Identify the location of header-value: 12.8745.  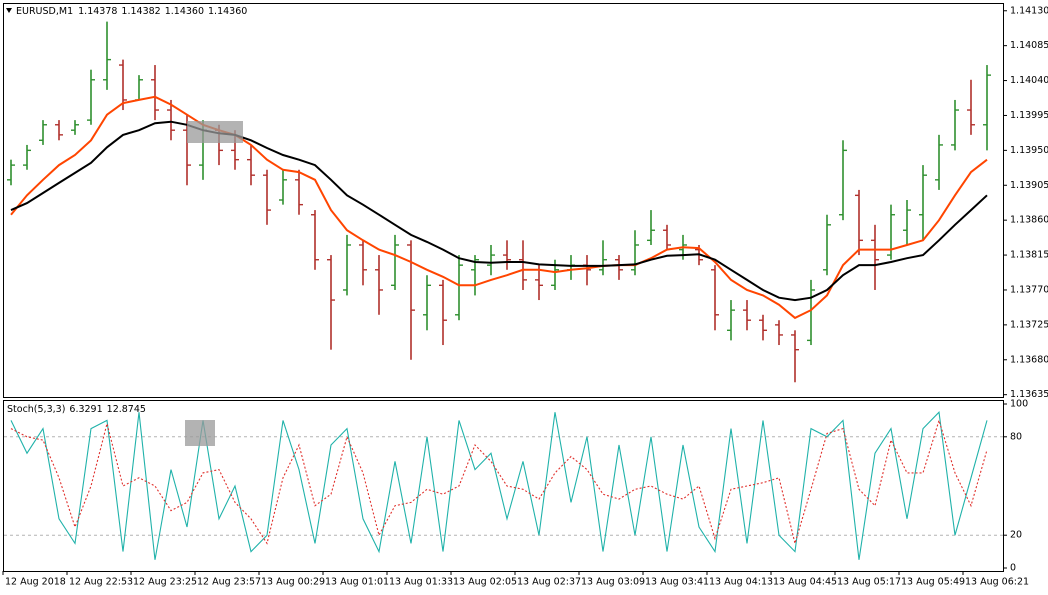
(126, 409).